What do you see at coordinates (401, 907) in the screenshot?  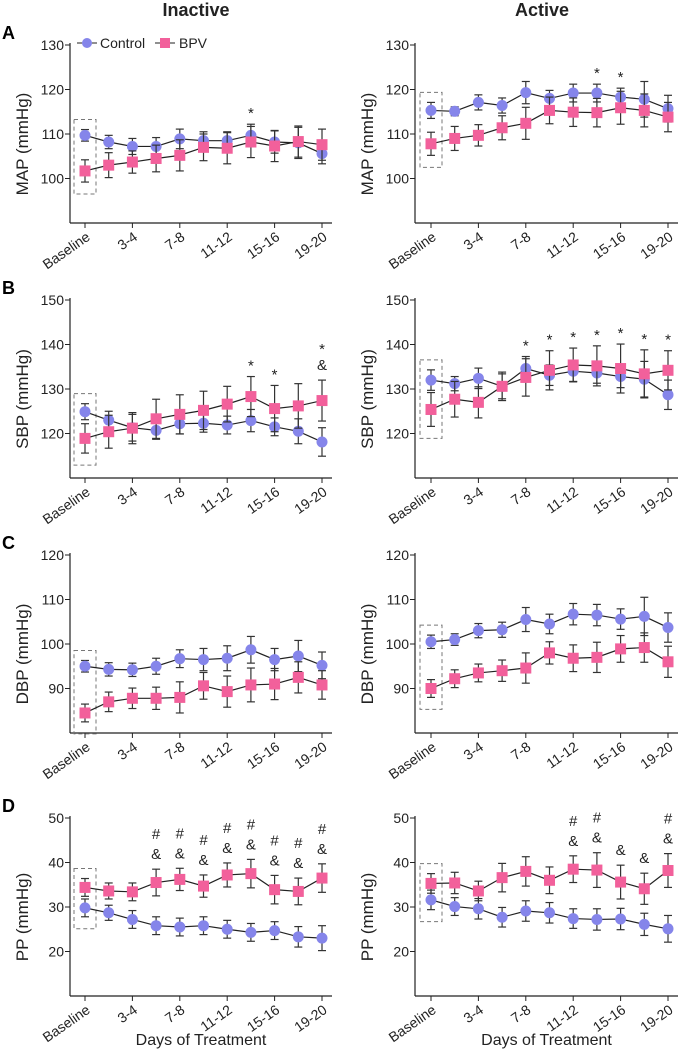 I see `y-tick-label: 30` at bounding box center [401, 907].